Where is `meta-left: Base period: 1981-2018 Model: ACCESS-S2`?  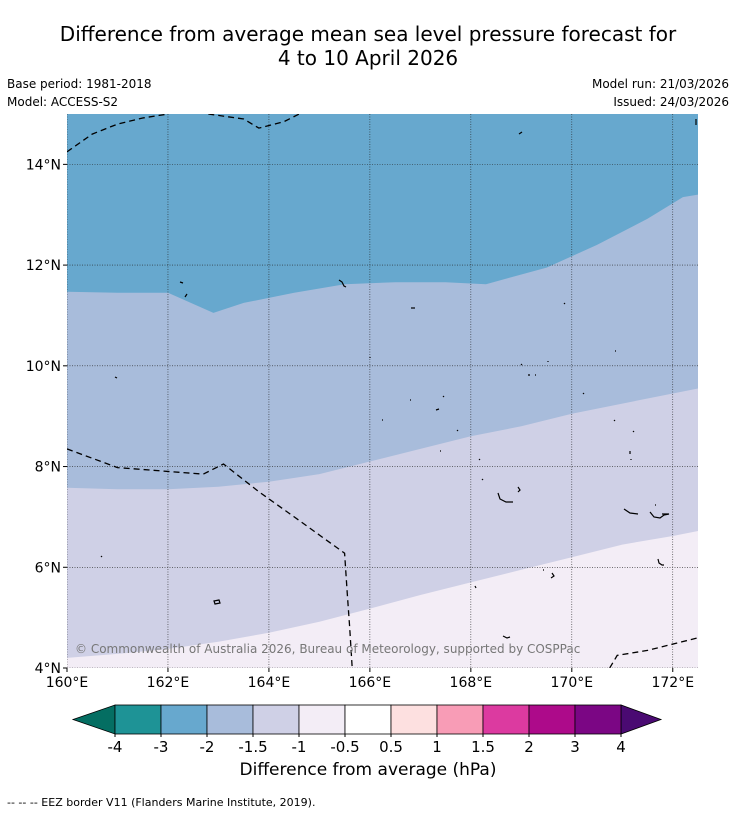
meta-left: Base period: 1981-2018 Model: ACCESS-S2 is located at coordinates (79, 93).